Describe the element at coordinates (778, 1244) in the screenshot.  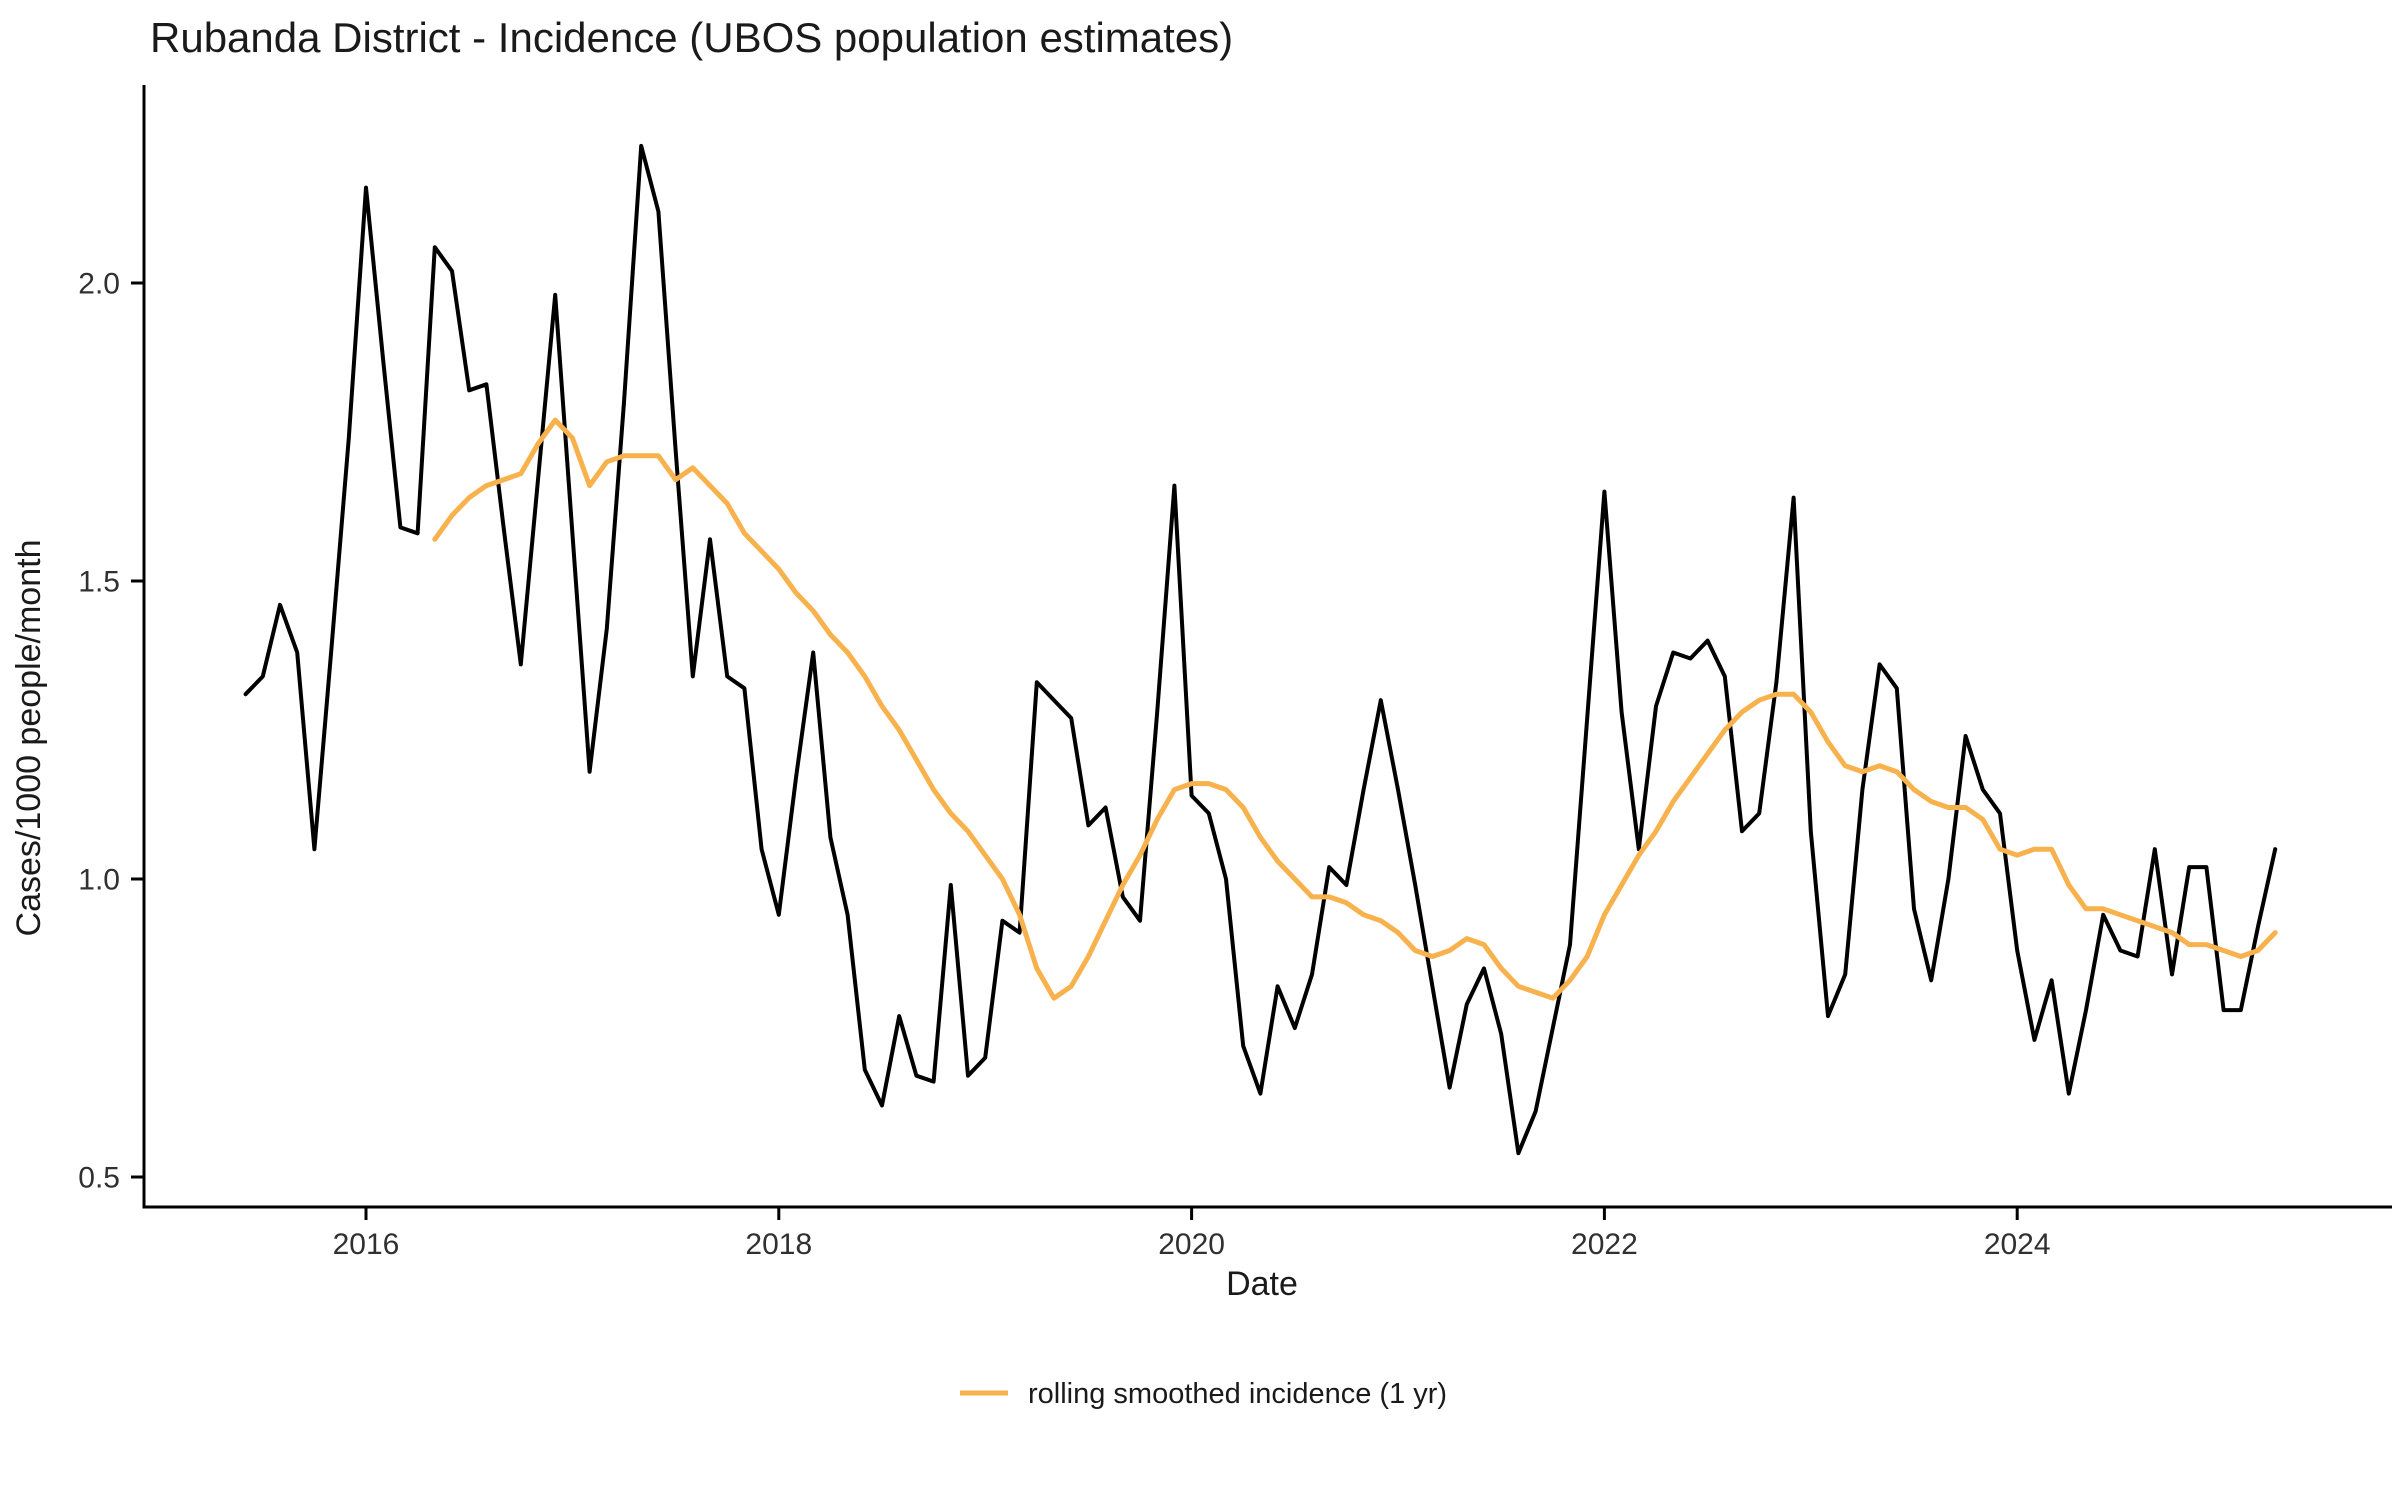
I see `x-tick-label: 2018` at that location.